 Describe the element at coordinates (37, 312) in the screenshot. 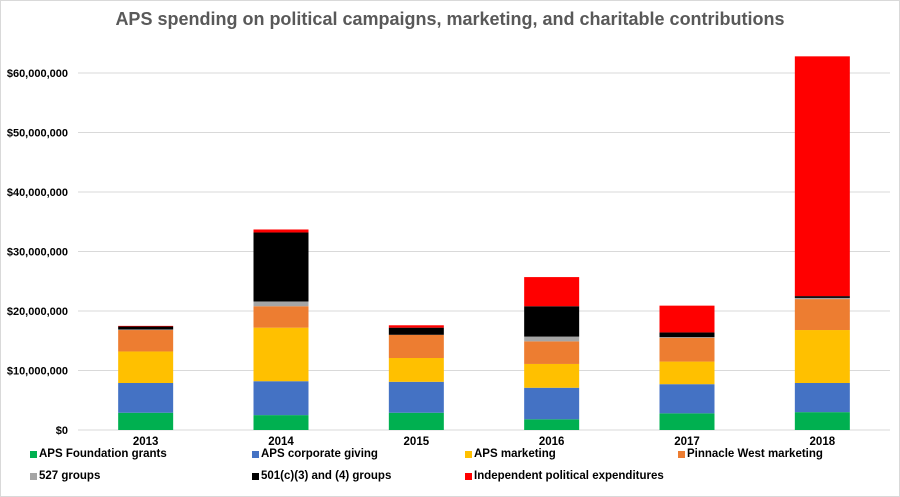

I see `y-tick-label: $20,000,000` at that location.